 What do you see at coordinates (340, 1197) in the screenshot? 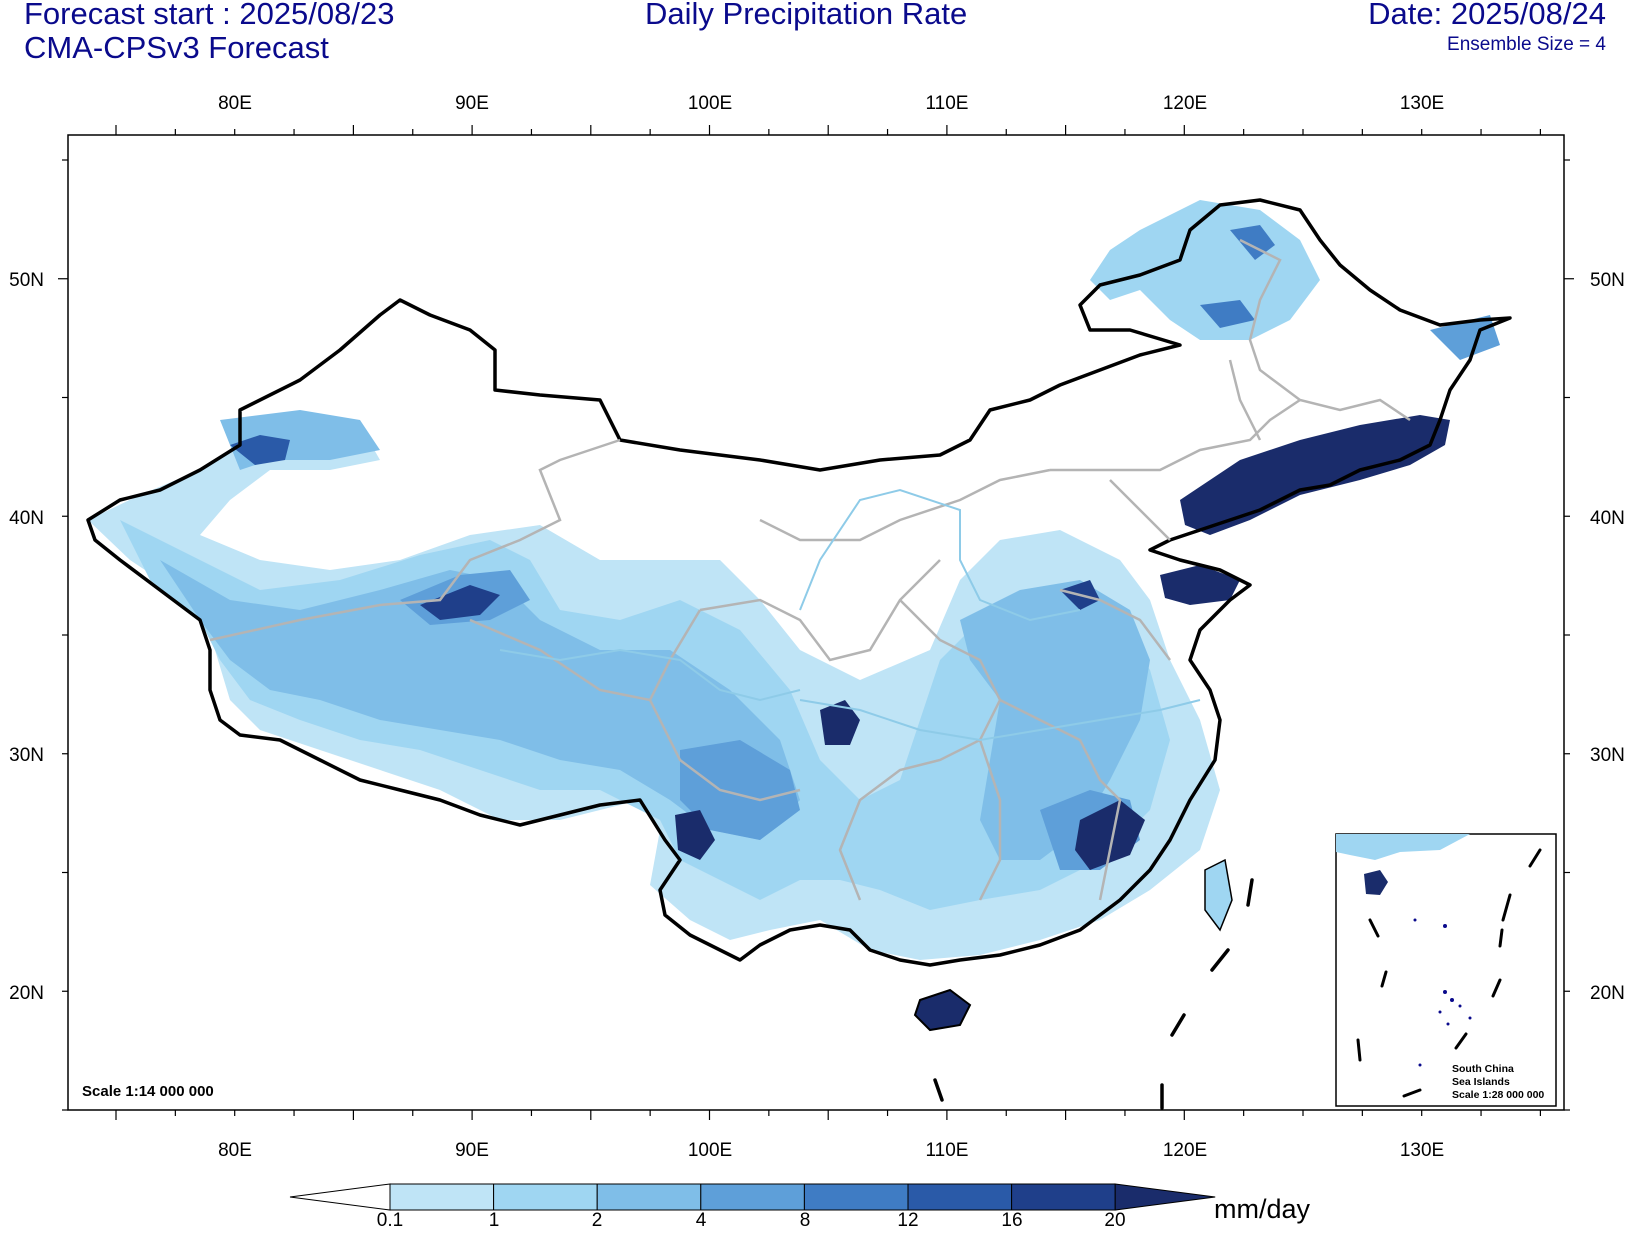
I see `colorbar-under-triangle` at bounding box center [340, 1197].